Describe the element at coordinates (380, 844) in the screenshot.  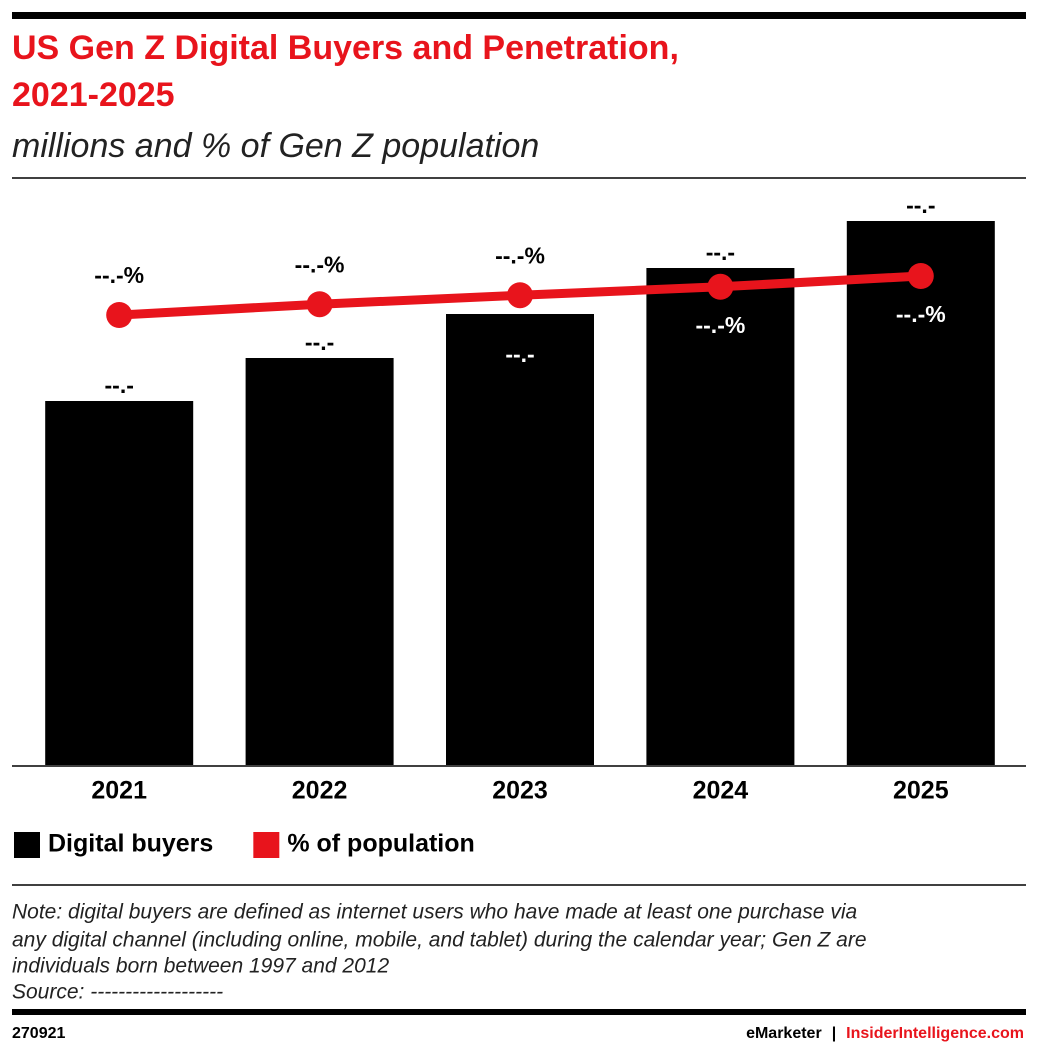
I see `legend-label: % of population` at that location.